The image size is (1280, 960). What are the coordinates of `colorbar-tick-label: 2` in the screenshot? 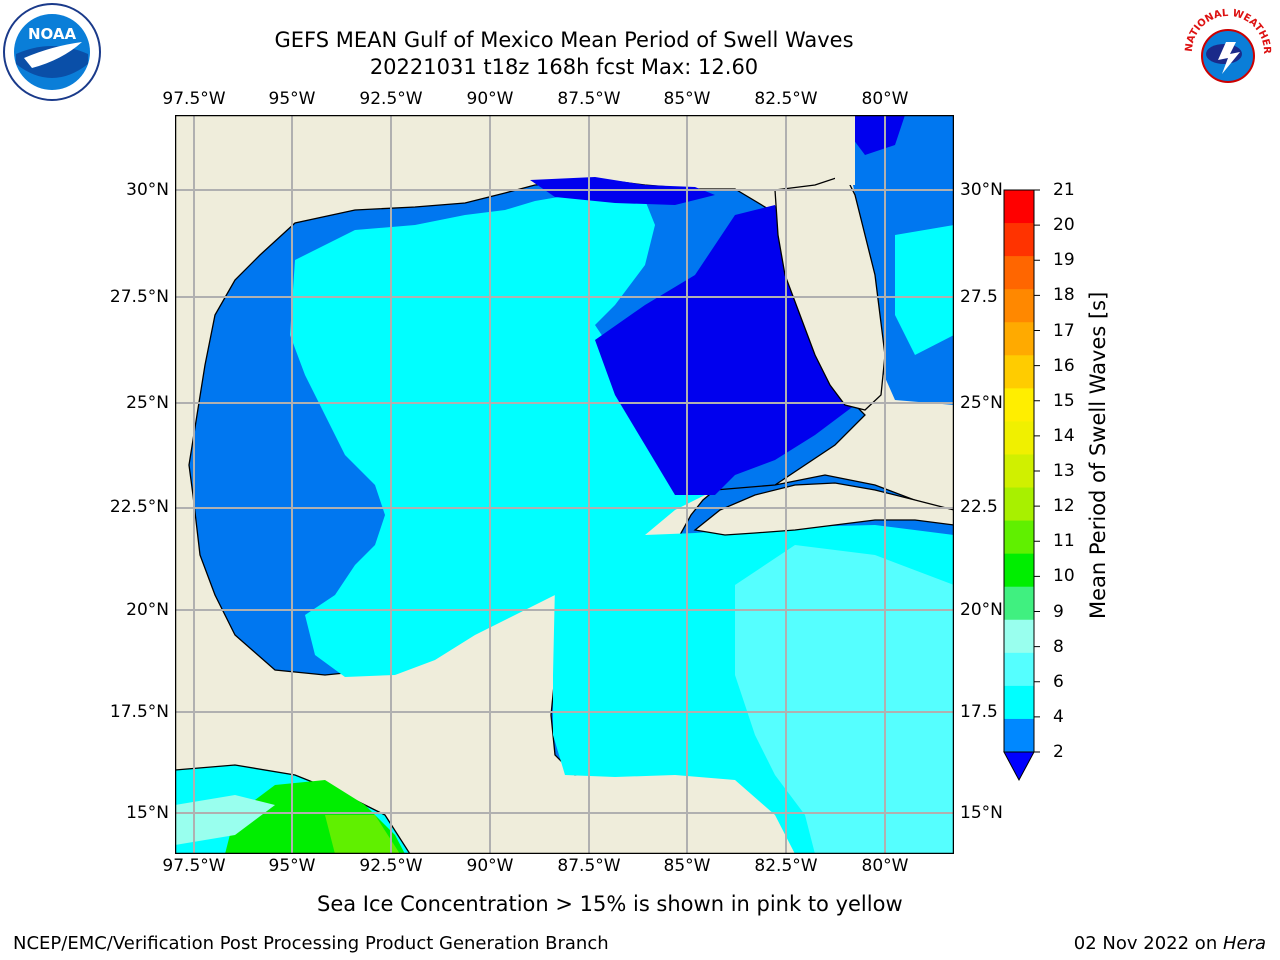 It's located at (1058, 752).